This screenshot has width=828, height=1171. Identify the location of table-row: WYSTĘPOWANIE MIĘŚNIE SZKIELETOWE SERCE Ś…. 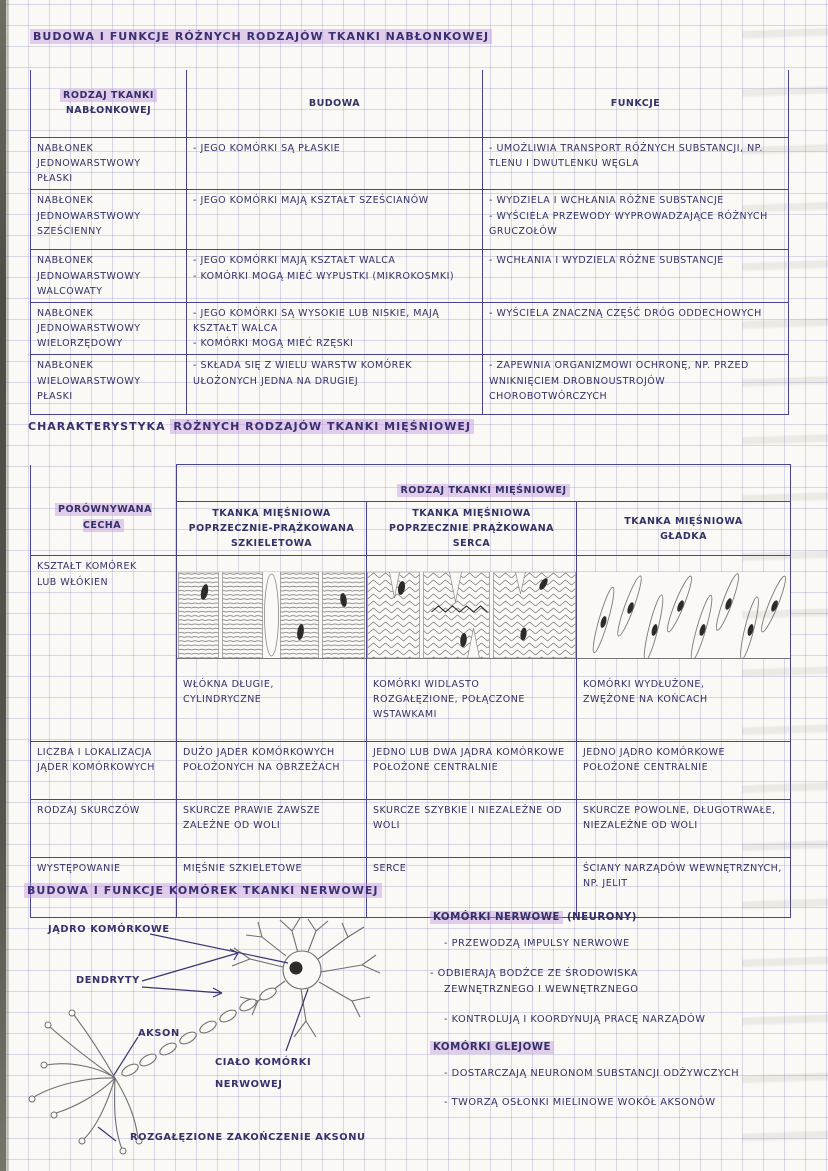
(411, 887).